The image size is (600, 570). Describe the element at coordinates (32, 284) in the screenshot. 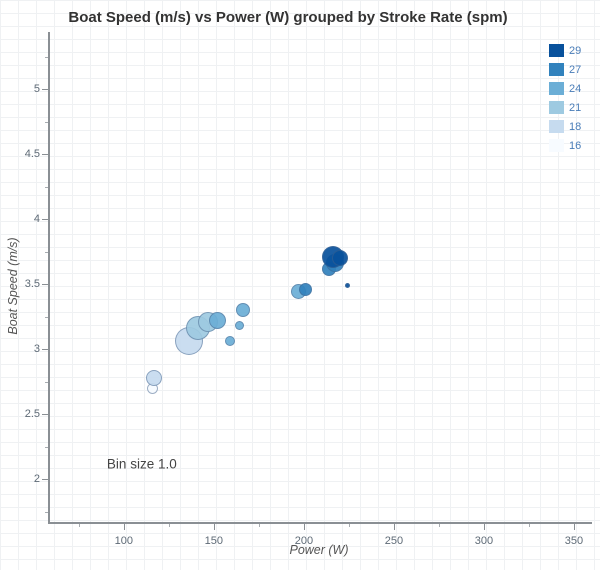

I see `y-tick-label: 3.5` at that location.